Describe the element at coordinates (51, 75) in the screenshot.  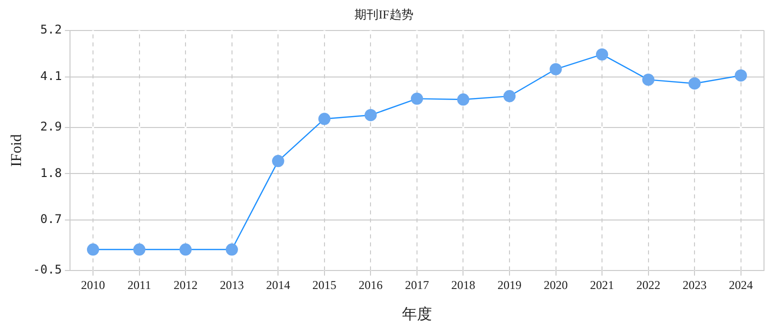
I see `y-tick-label: 4.1` at that location.